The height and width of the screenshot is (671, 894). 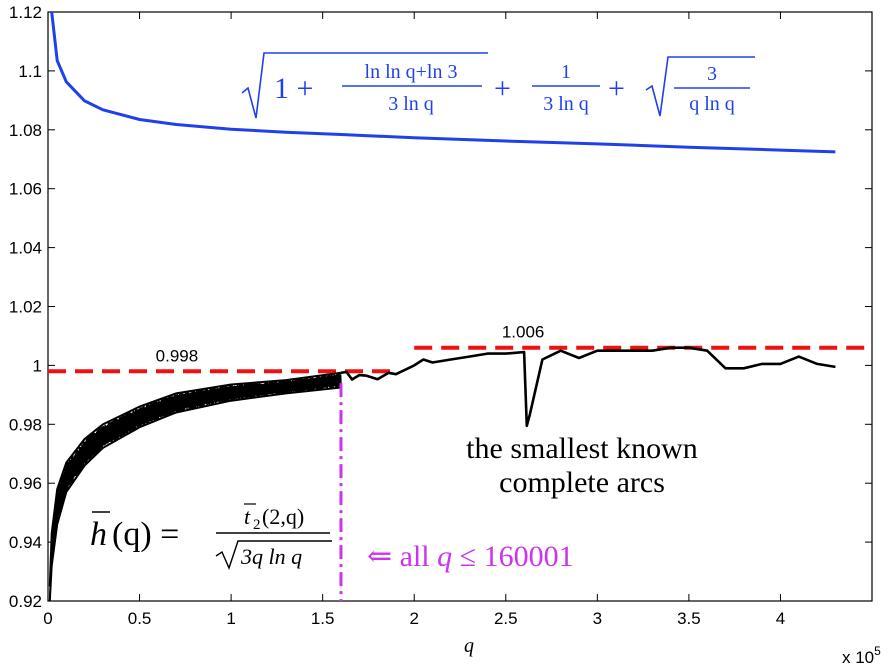 I want to click on marker-var: q, so click(x=444, y=556).